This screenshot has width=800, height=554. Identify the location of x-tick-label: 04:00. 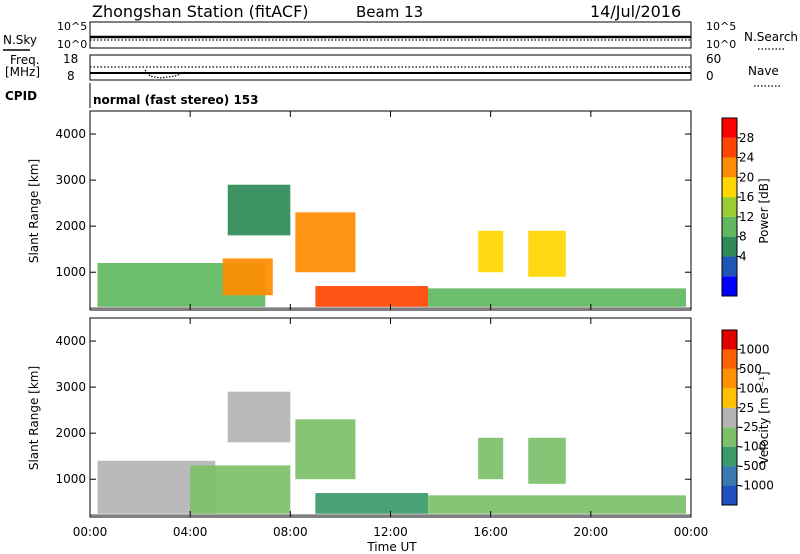
(190, 532).